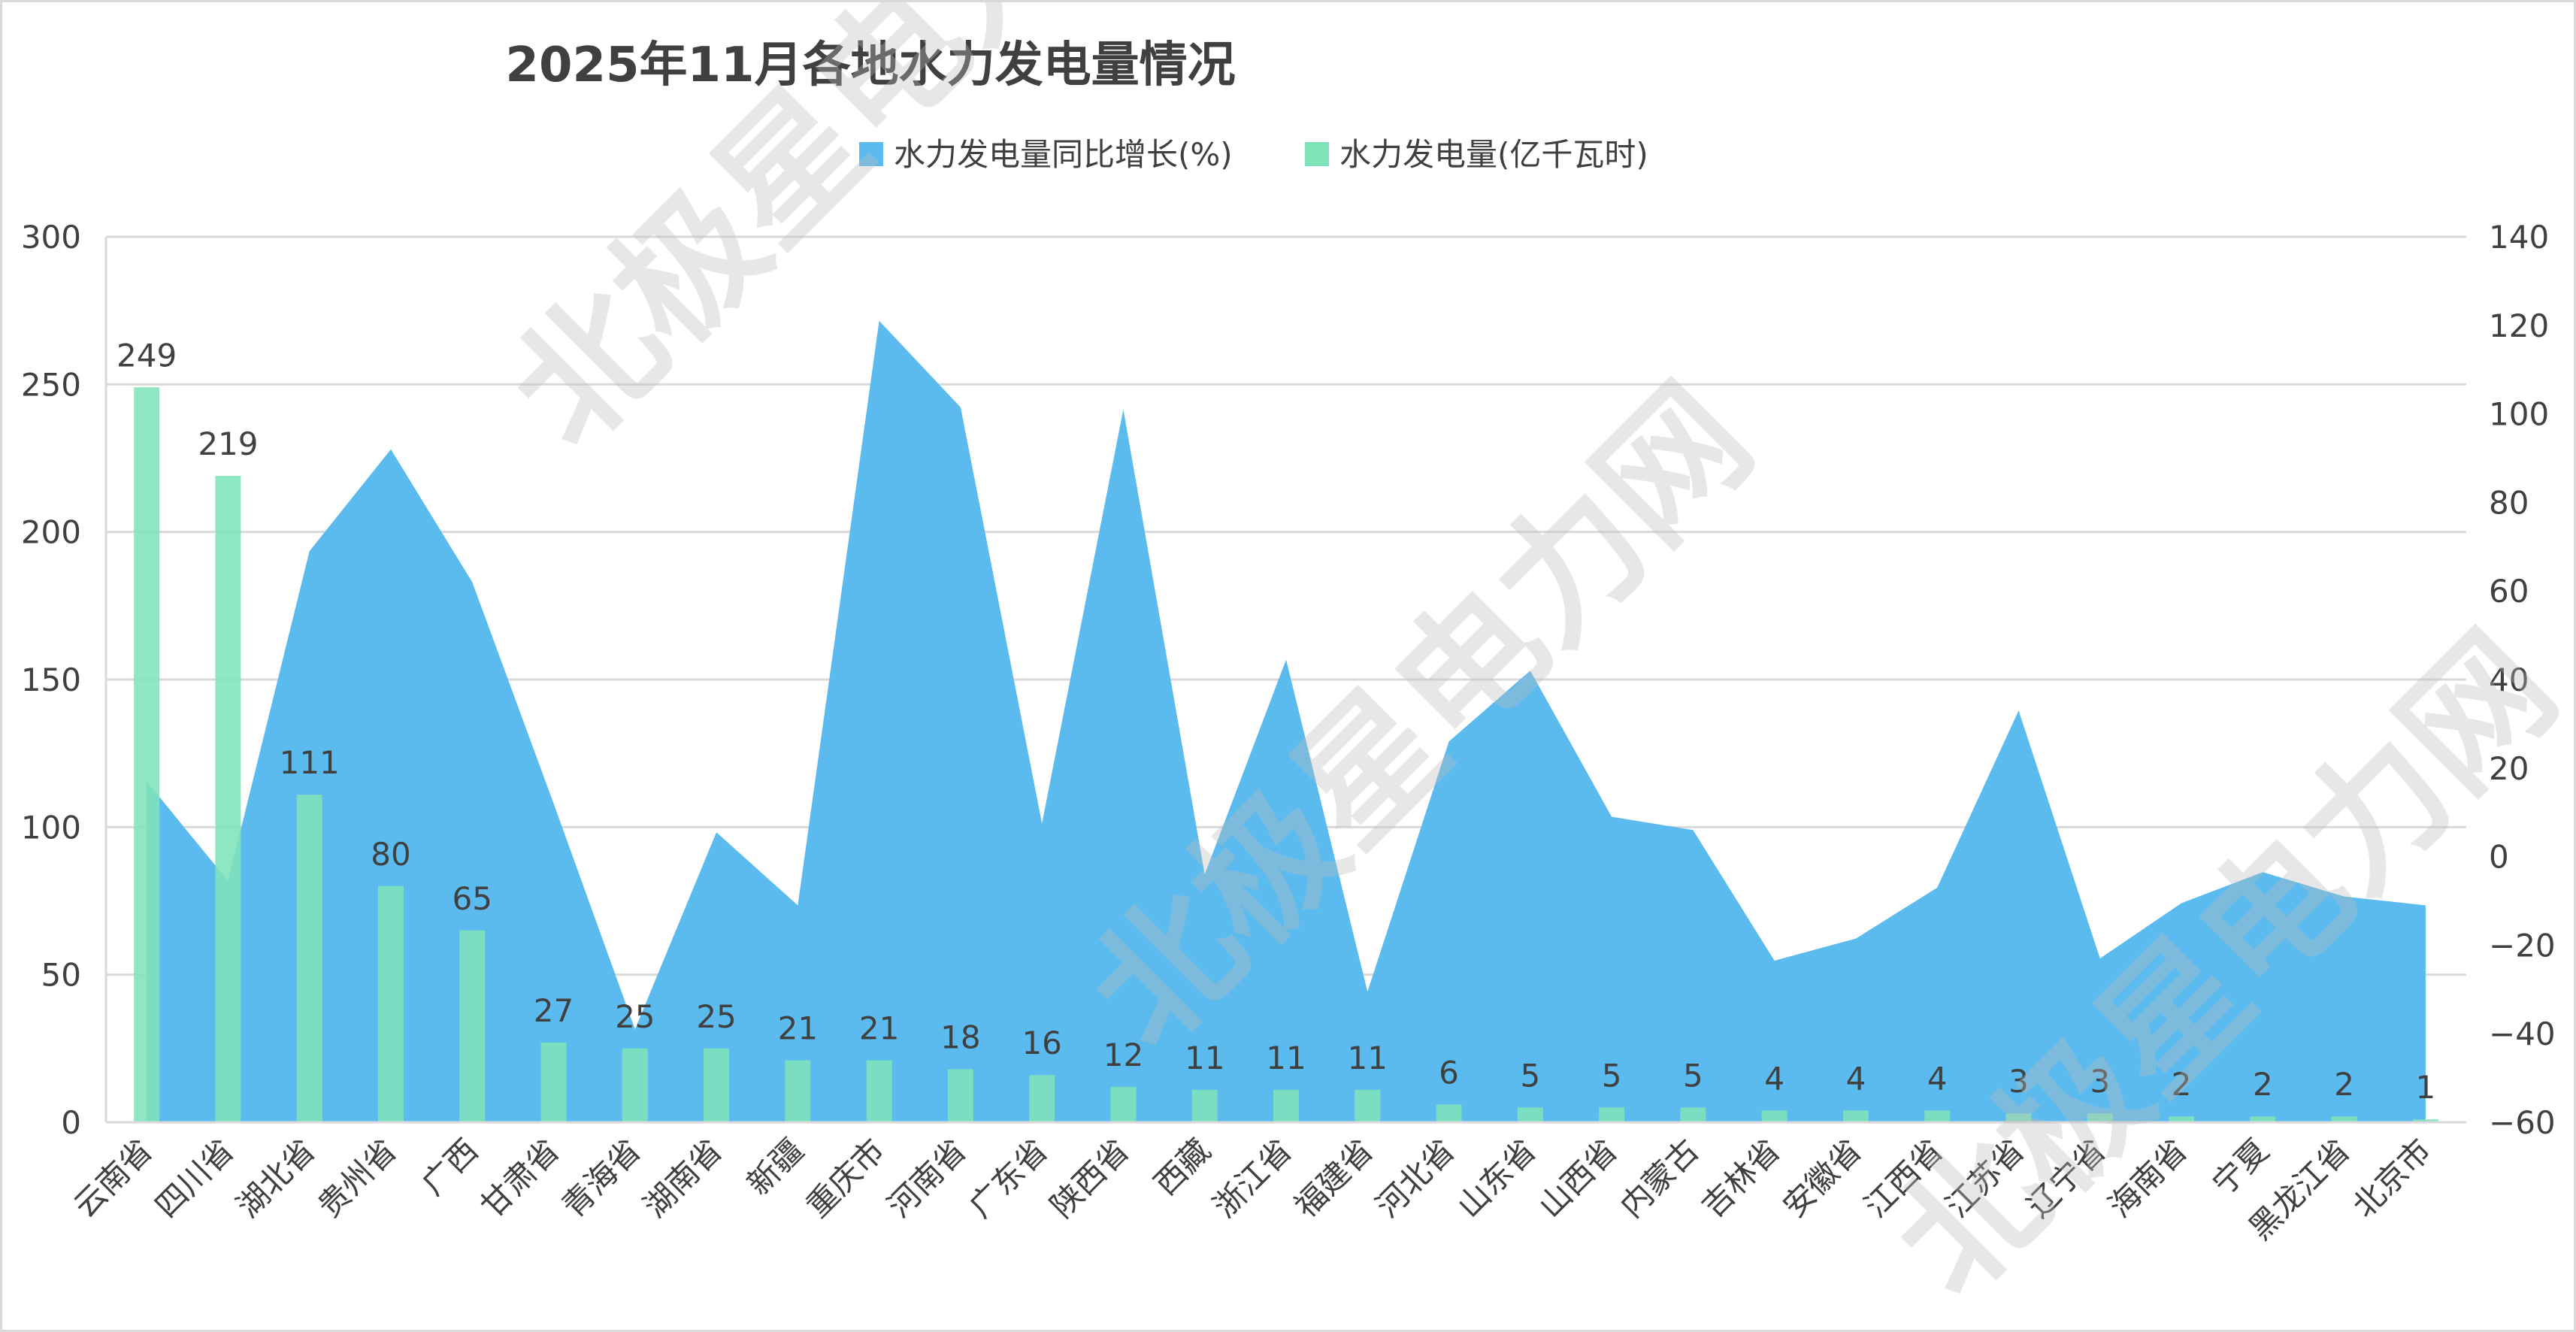 This screenshot has width=2576, height=1332. Describe the element at coordinates (357, 1178) in the screenshot. I see `x-tick-label: 贵州省` at that location.